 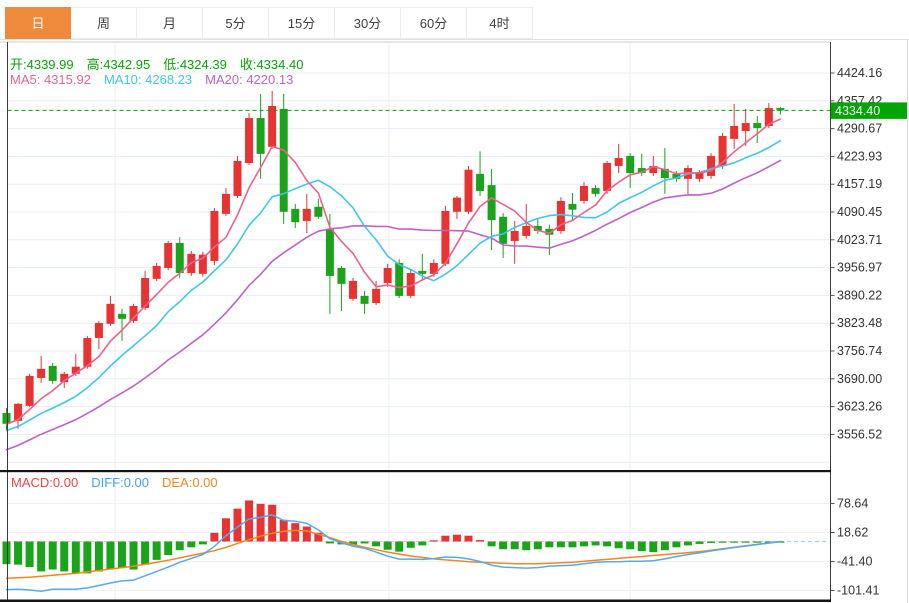 What do you see at coordinates (195, 64) in the screenshot?
I see `quote-low: 低:4324.39` at bounding box center [195, 64].